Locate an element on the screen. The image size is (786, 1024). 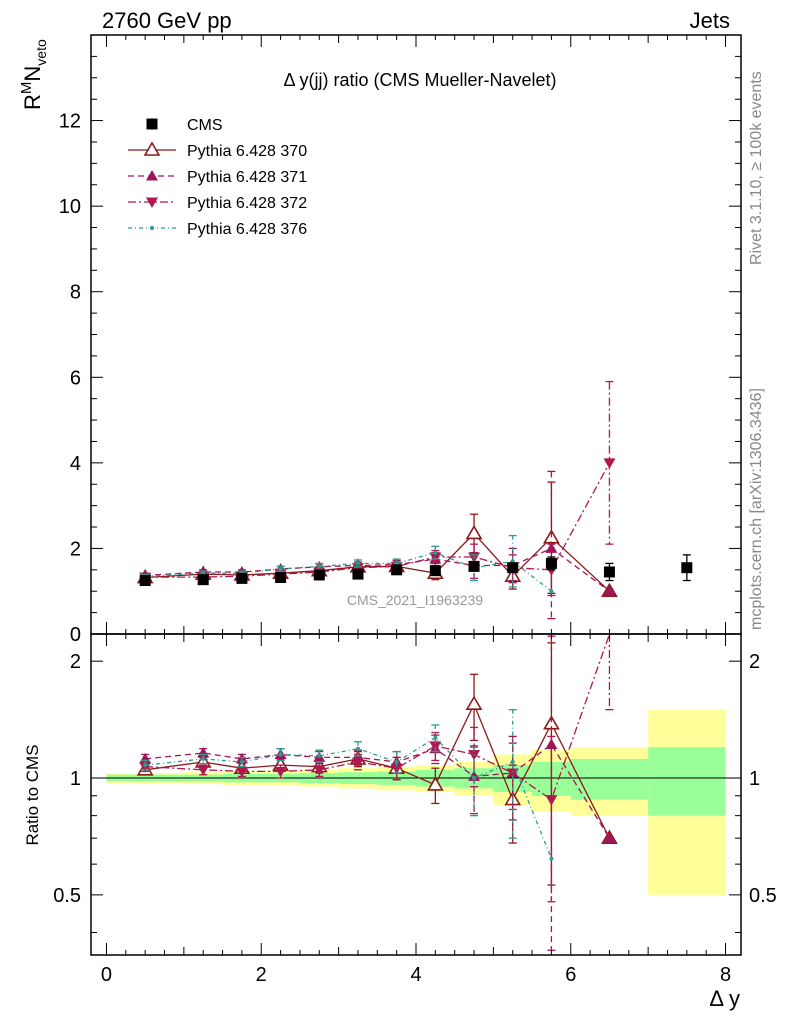
main-mc3-line is located at coordinates (378, 520).